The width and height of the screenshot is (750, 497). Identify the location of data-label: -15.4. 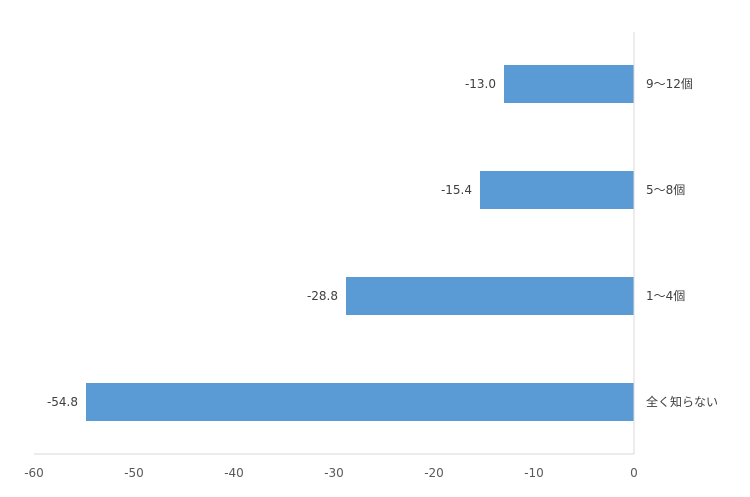
(456, 190).